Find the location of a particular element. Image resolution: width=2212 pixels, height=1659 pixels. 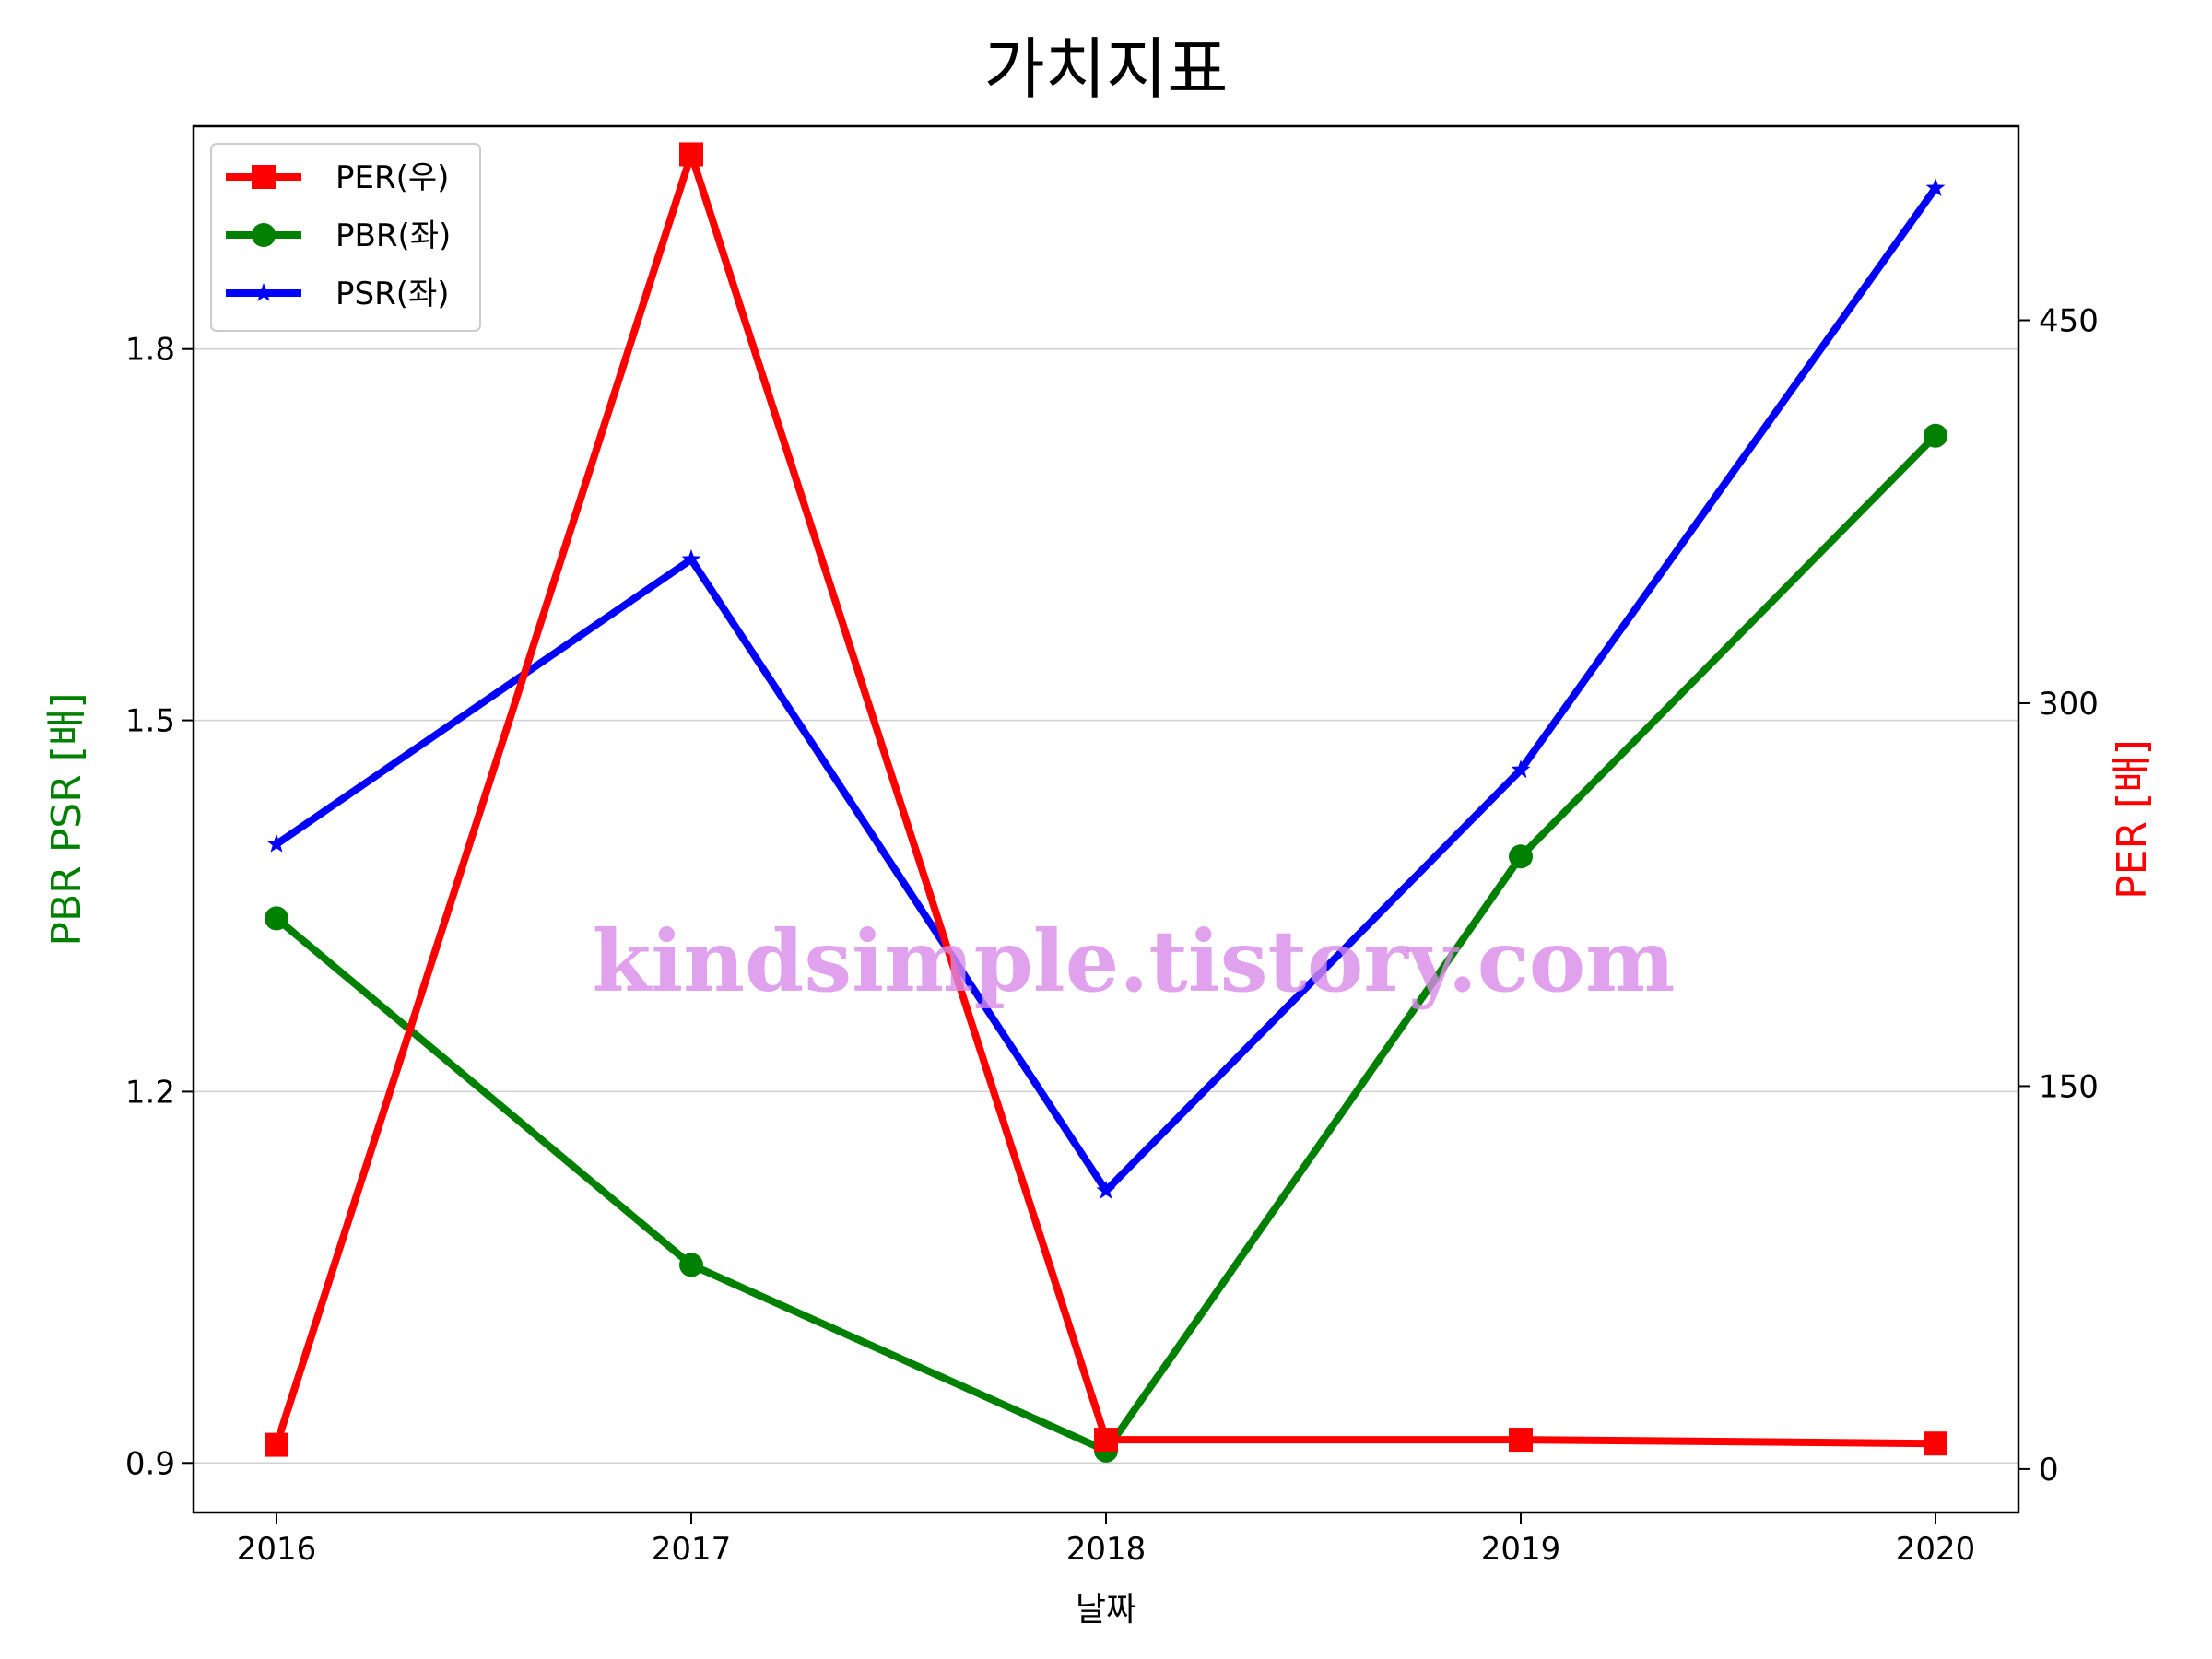

y-left-tick-label: 1.5 is located at coordinates (150, 721).